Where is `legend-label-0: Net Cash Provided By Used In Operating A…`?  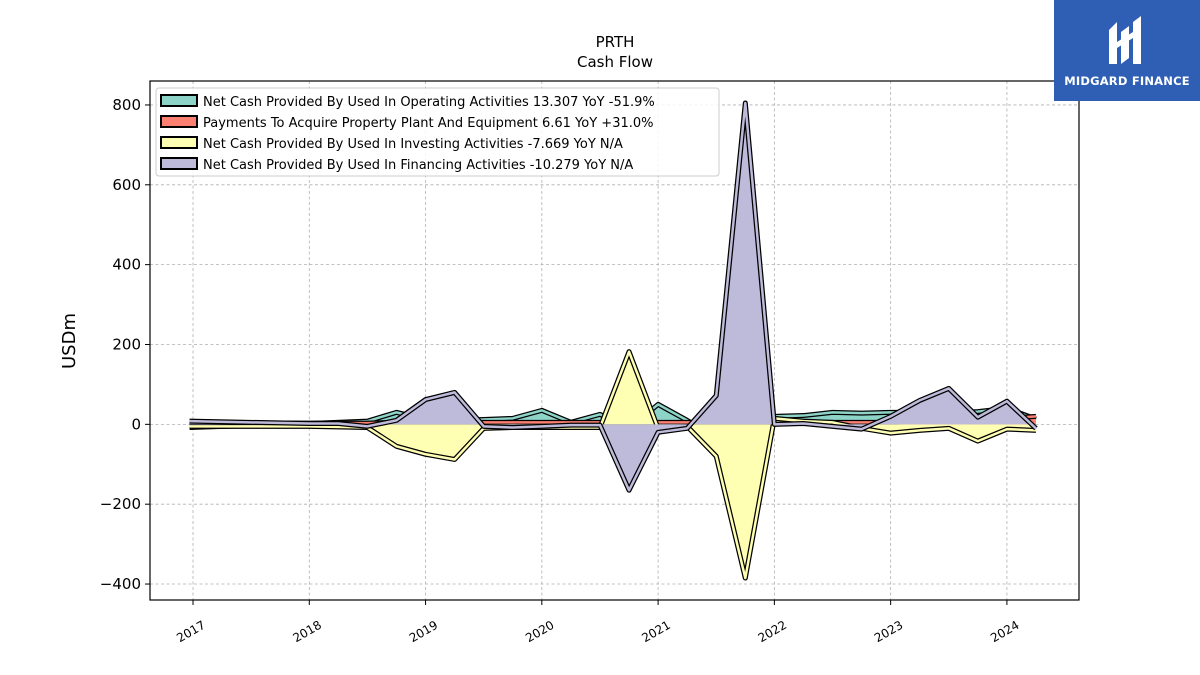 legend-label-0: Net Cash Provided By Used In Operating A… is located at coordinates (429, 102).